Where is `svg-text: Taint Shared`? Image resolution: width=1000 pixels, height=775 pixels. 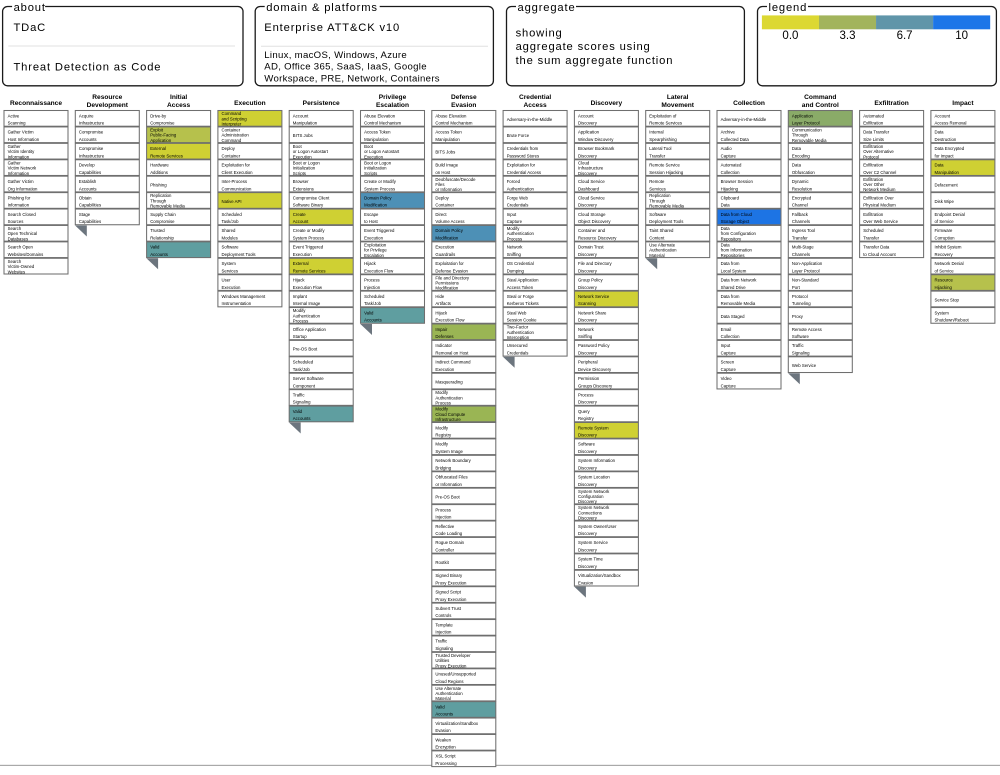 svg-text: Taint Shared is located at coordinates (661, 230).